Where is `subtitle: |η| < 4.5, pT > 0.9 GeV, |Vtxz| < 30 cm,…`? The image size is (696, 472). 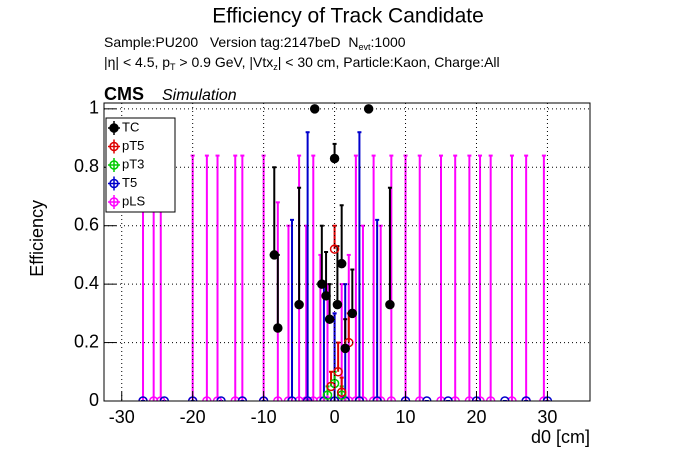 subtitle: |η| < 4.5, pT > 0.9 GeV, |Vtxz| < 30 cm,… is located at coordinates (302, 63).